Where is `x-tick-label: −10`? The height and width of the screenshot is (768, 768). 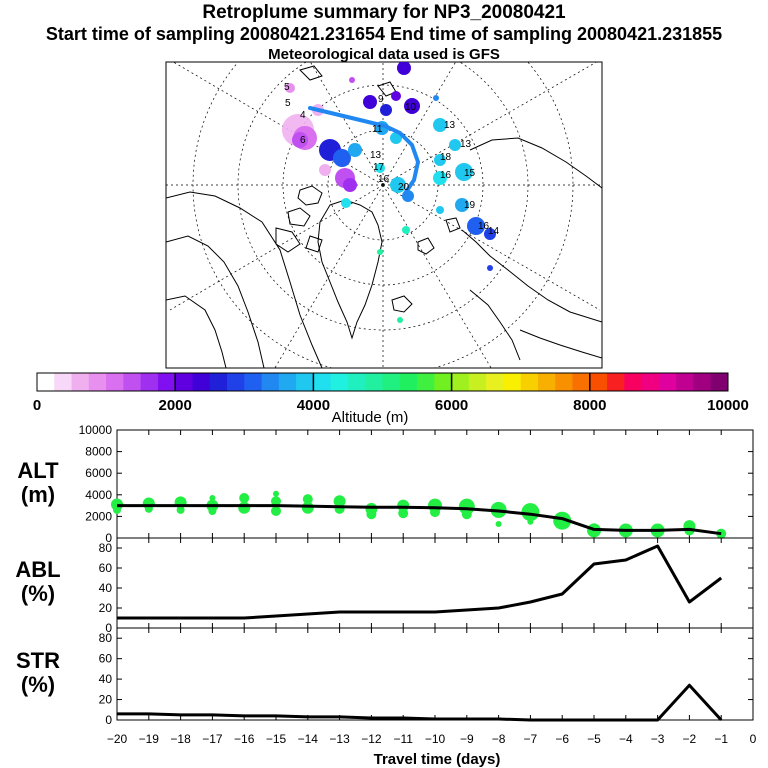
x-tick-label: −10 is located at coordinates (435, 739).